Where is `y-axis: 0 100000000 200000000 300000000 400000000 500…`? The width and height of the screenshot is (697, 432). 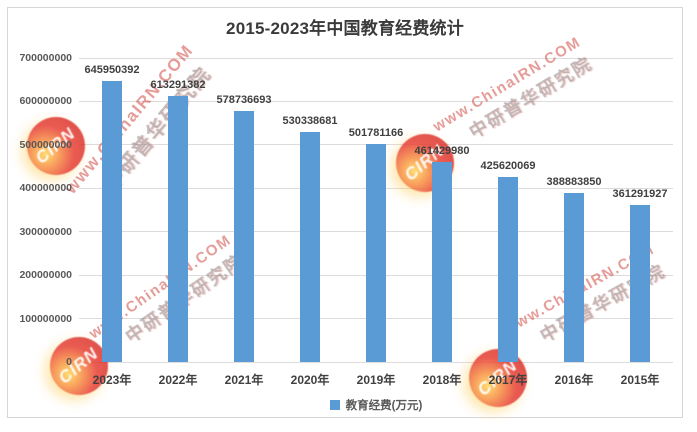 y-axis: 0 100000000 200000000 300000000 400000000 500… is located at coordinates (40, 210).